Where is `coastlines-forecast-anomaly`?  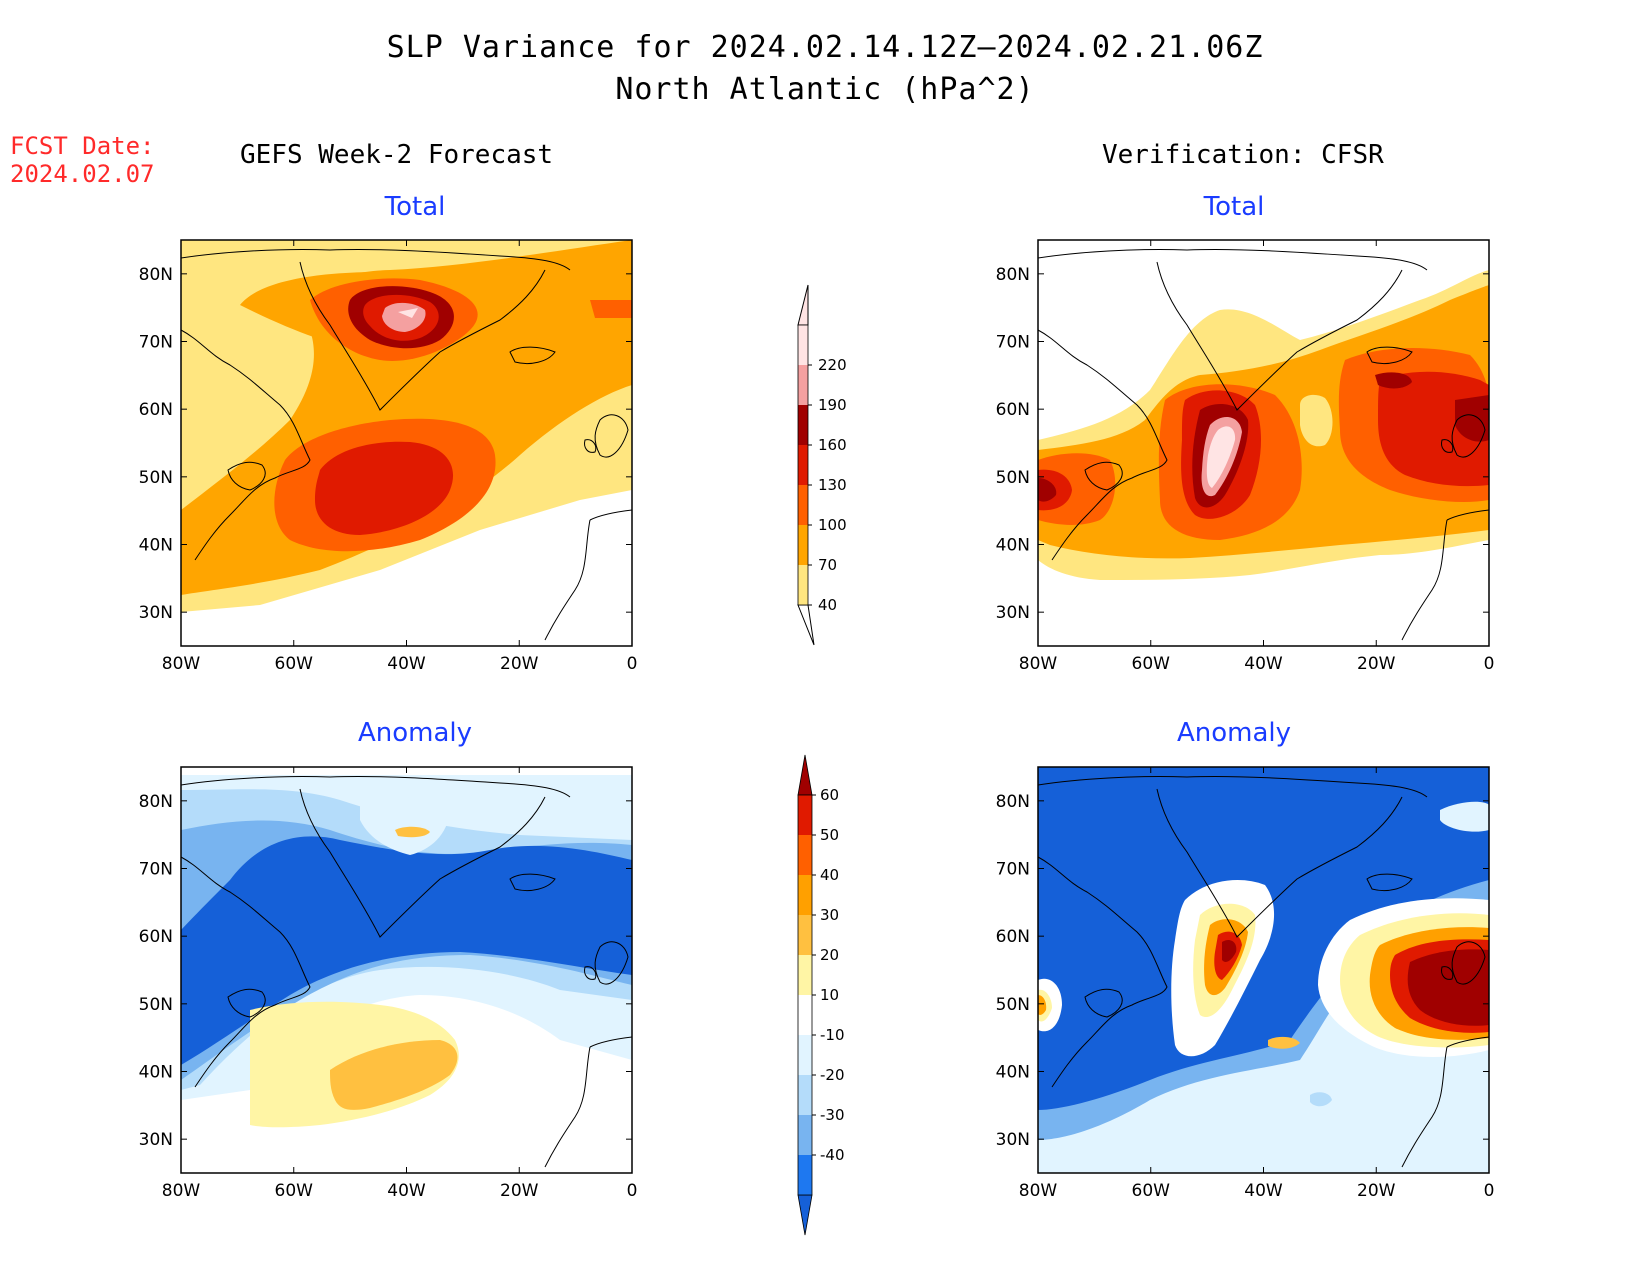
coastlines-forecast-anomaly is located at coordinates (406, 971).